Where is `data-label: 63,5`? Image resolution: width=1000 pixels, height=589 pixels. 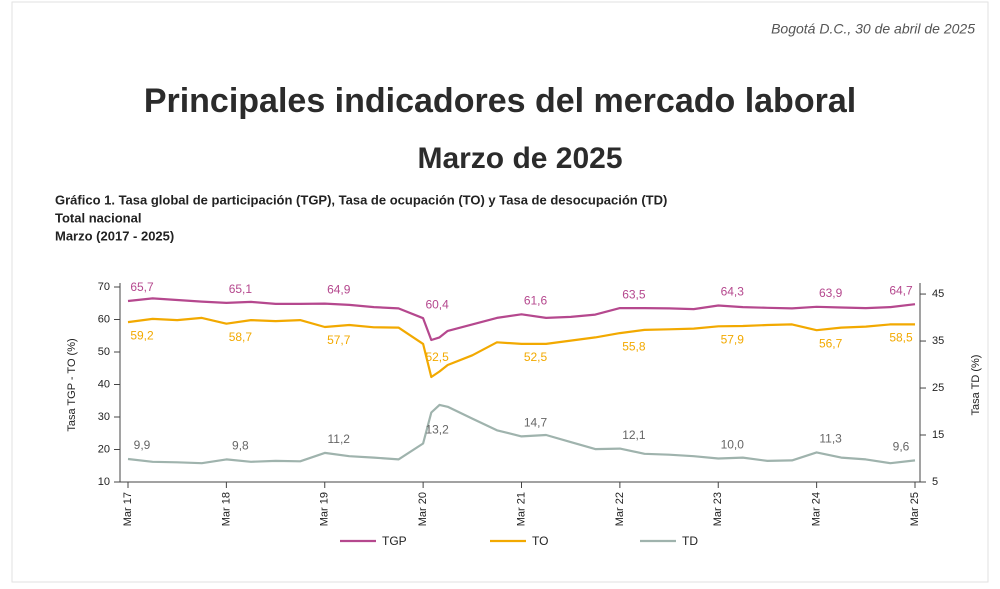 data-label: 63,5 is located at coordinates (634, 294).